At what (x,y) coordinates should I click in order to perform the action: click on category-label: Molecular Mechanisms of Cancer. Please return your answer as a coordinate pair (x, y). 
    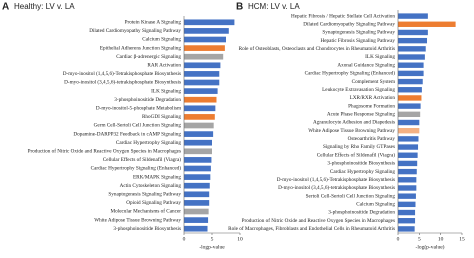
    Looking at the image, I should click on (146, 211).